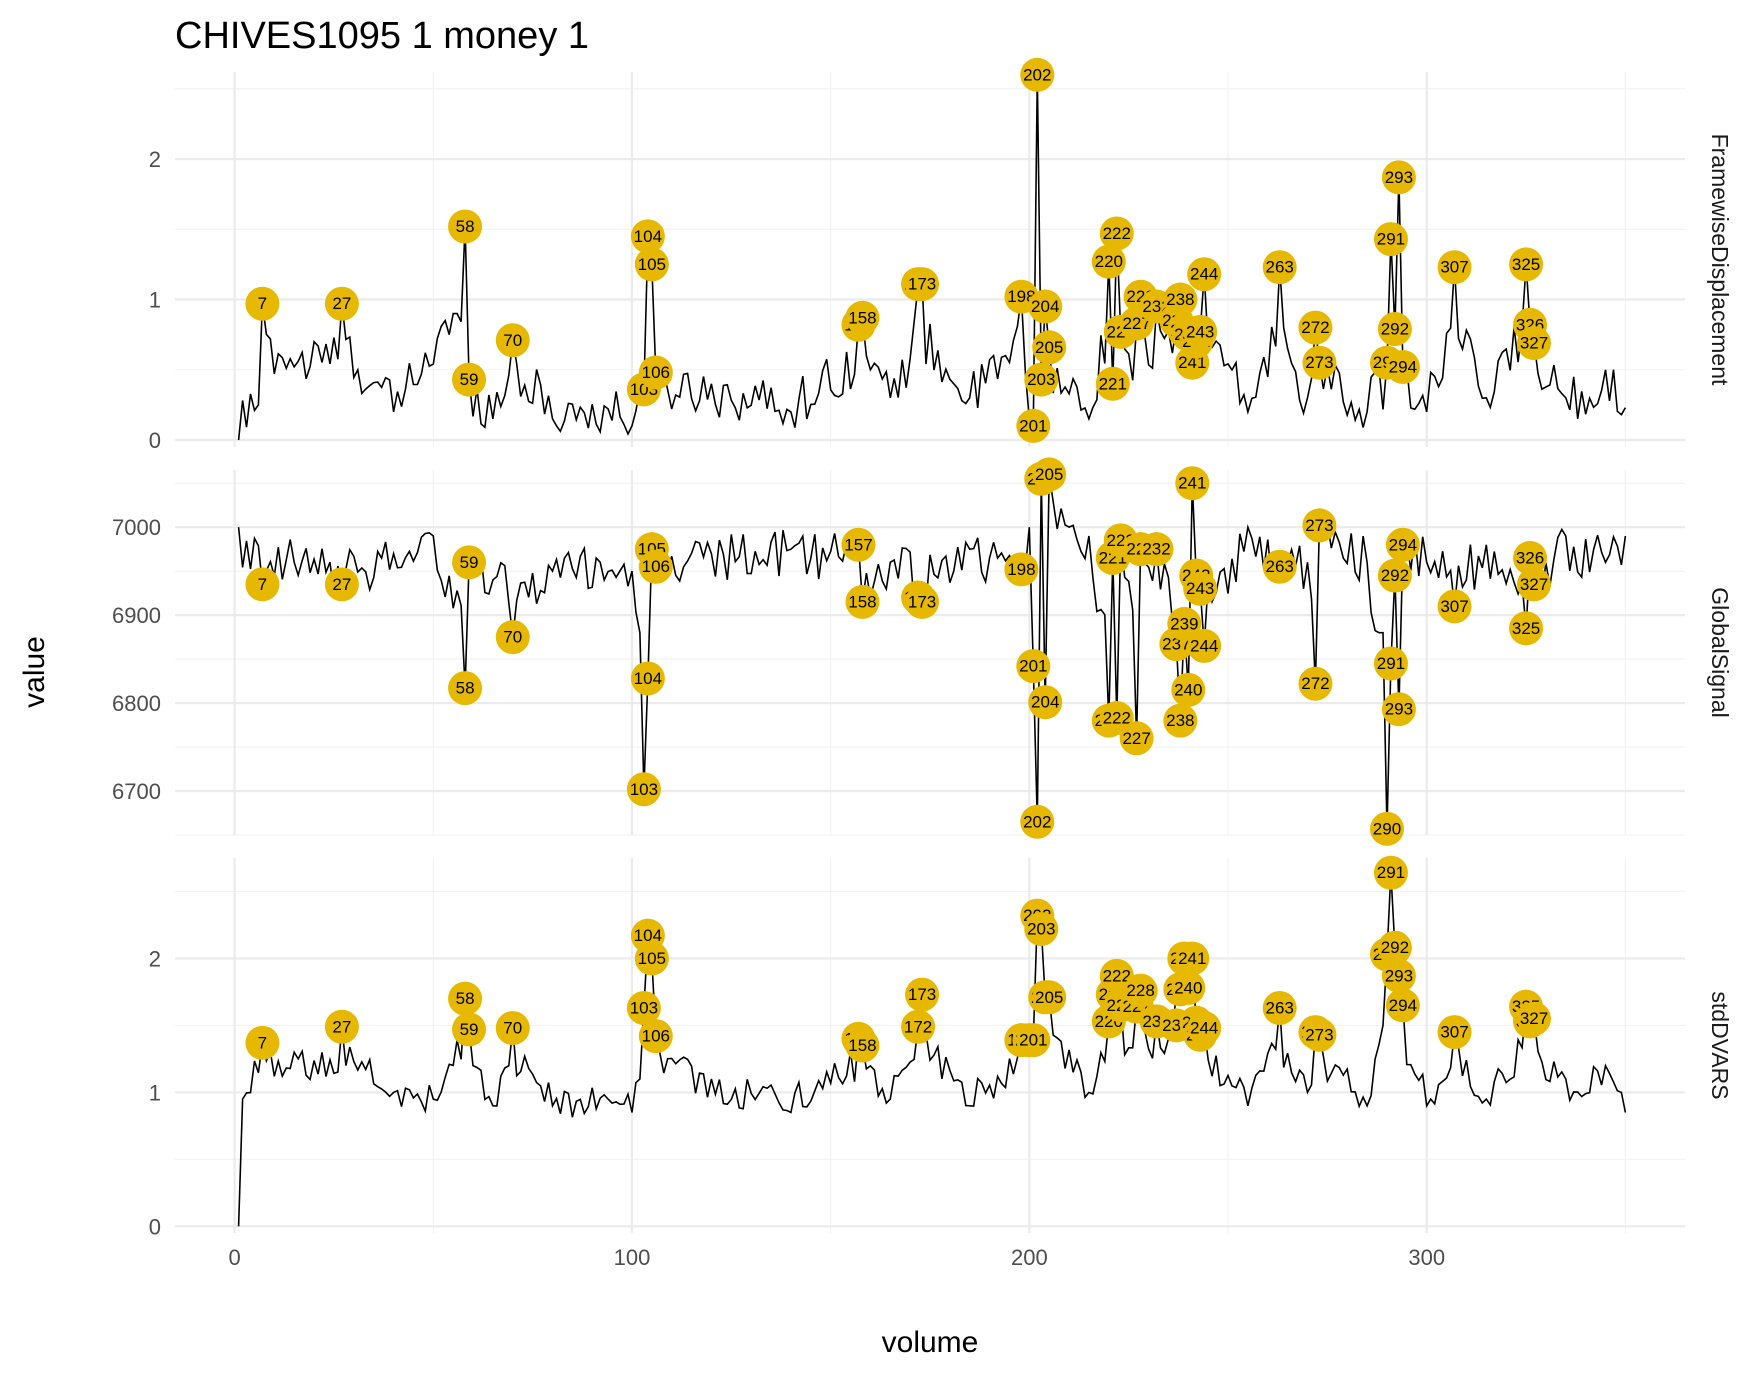  I want to click on outlier-label: 293, so click(1399, 177).